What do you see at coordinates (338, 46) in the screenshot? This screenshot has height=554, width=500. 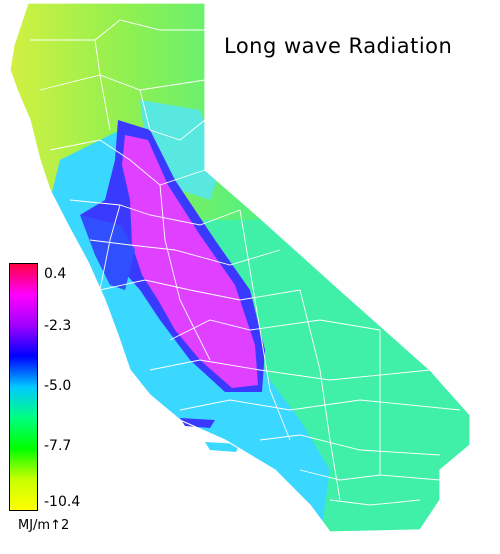 I see `map-title: Long wave Radiation` at bounding box center [338, 46].